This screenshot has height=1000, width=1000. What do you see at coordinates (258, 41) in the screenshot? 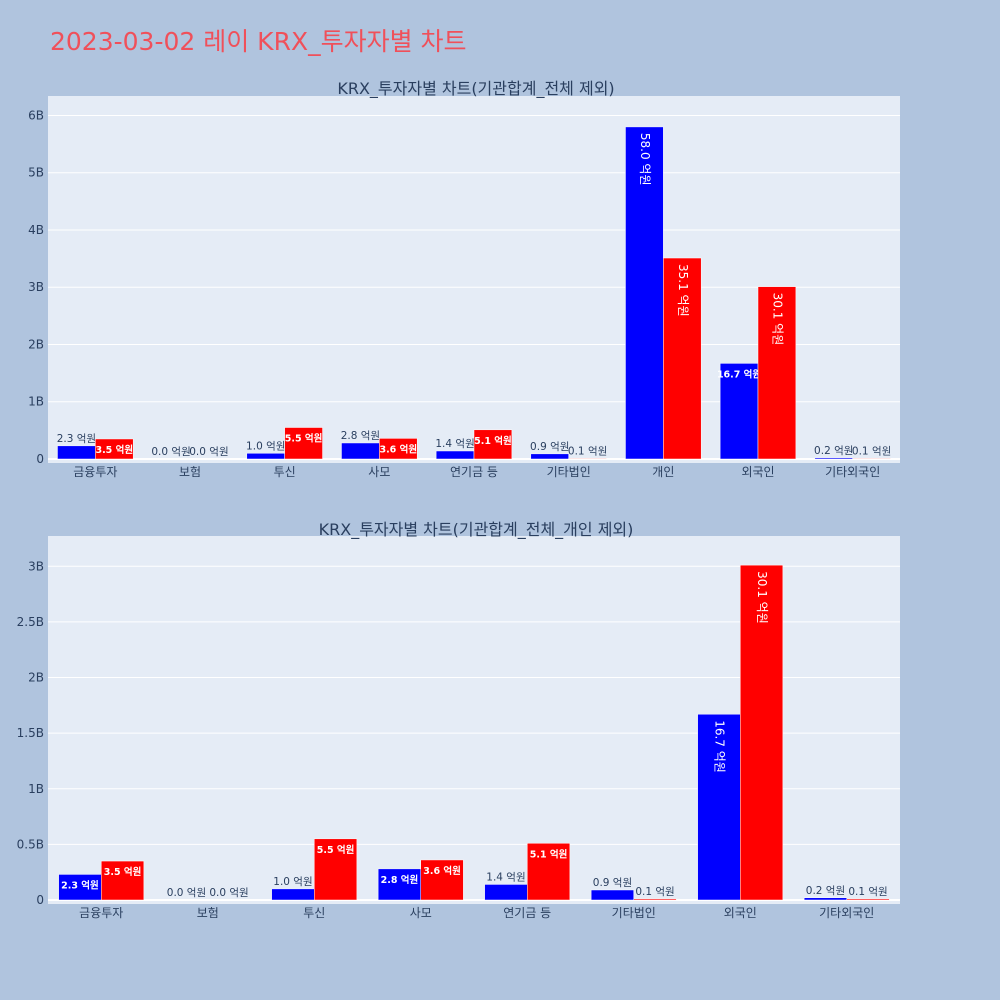
I see `page-title: 2023-03-02 레이 KRX_투자자별 차트` at bounding box center [258, 41].